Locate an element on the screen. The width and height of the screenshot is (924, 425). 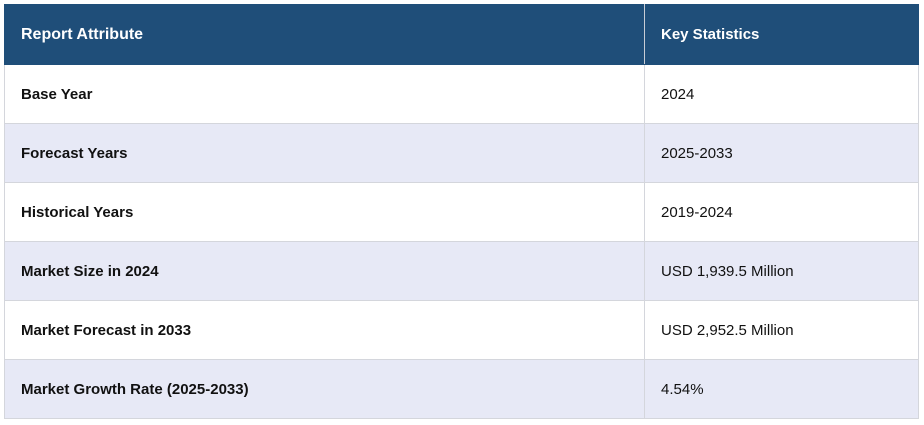
header-cell: Report Attribute is located at coordinates (324, 34).